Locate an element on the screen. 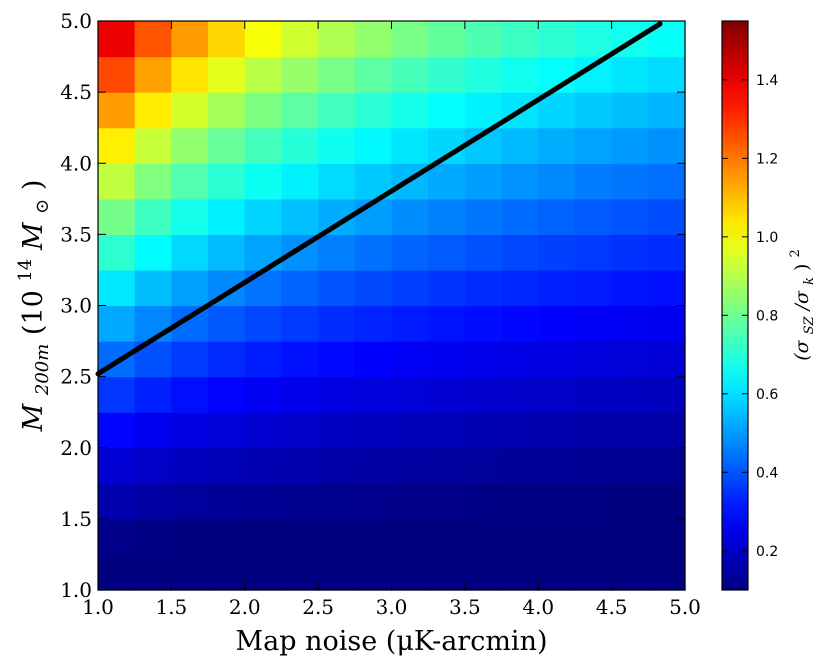 Image resolution: width=830 pixels, height=669 pixels. y-tick-label: 4.0 is located at coordinates (76, 163).